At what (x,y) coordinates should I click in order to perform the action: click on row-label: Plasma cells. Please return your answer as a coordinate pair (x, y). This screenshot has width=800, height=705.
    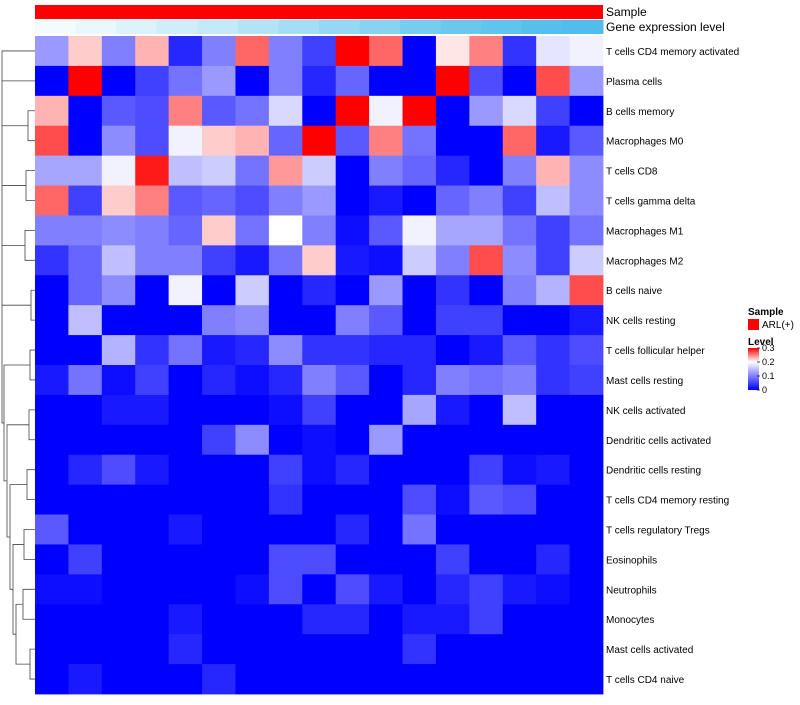
    Looking at the image, I should click on (634, 82).